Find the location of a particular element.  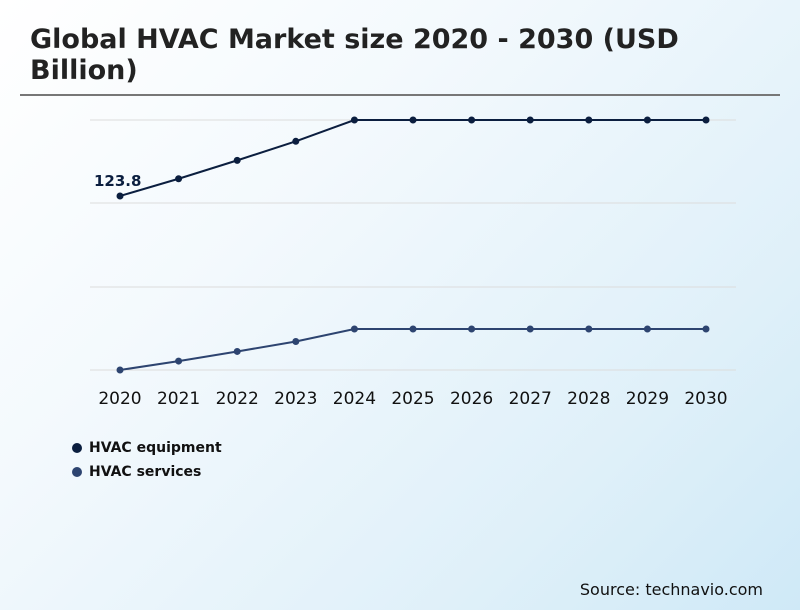

legend-marker-services is located at coordinates (77, 472).